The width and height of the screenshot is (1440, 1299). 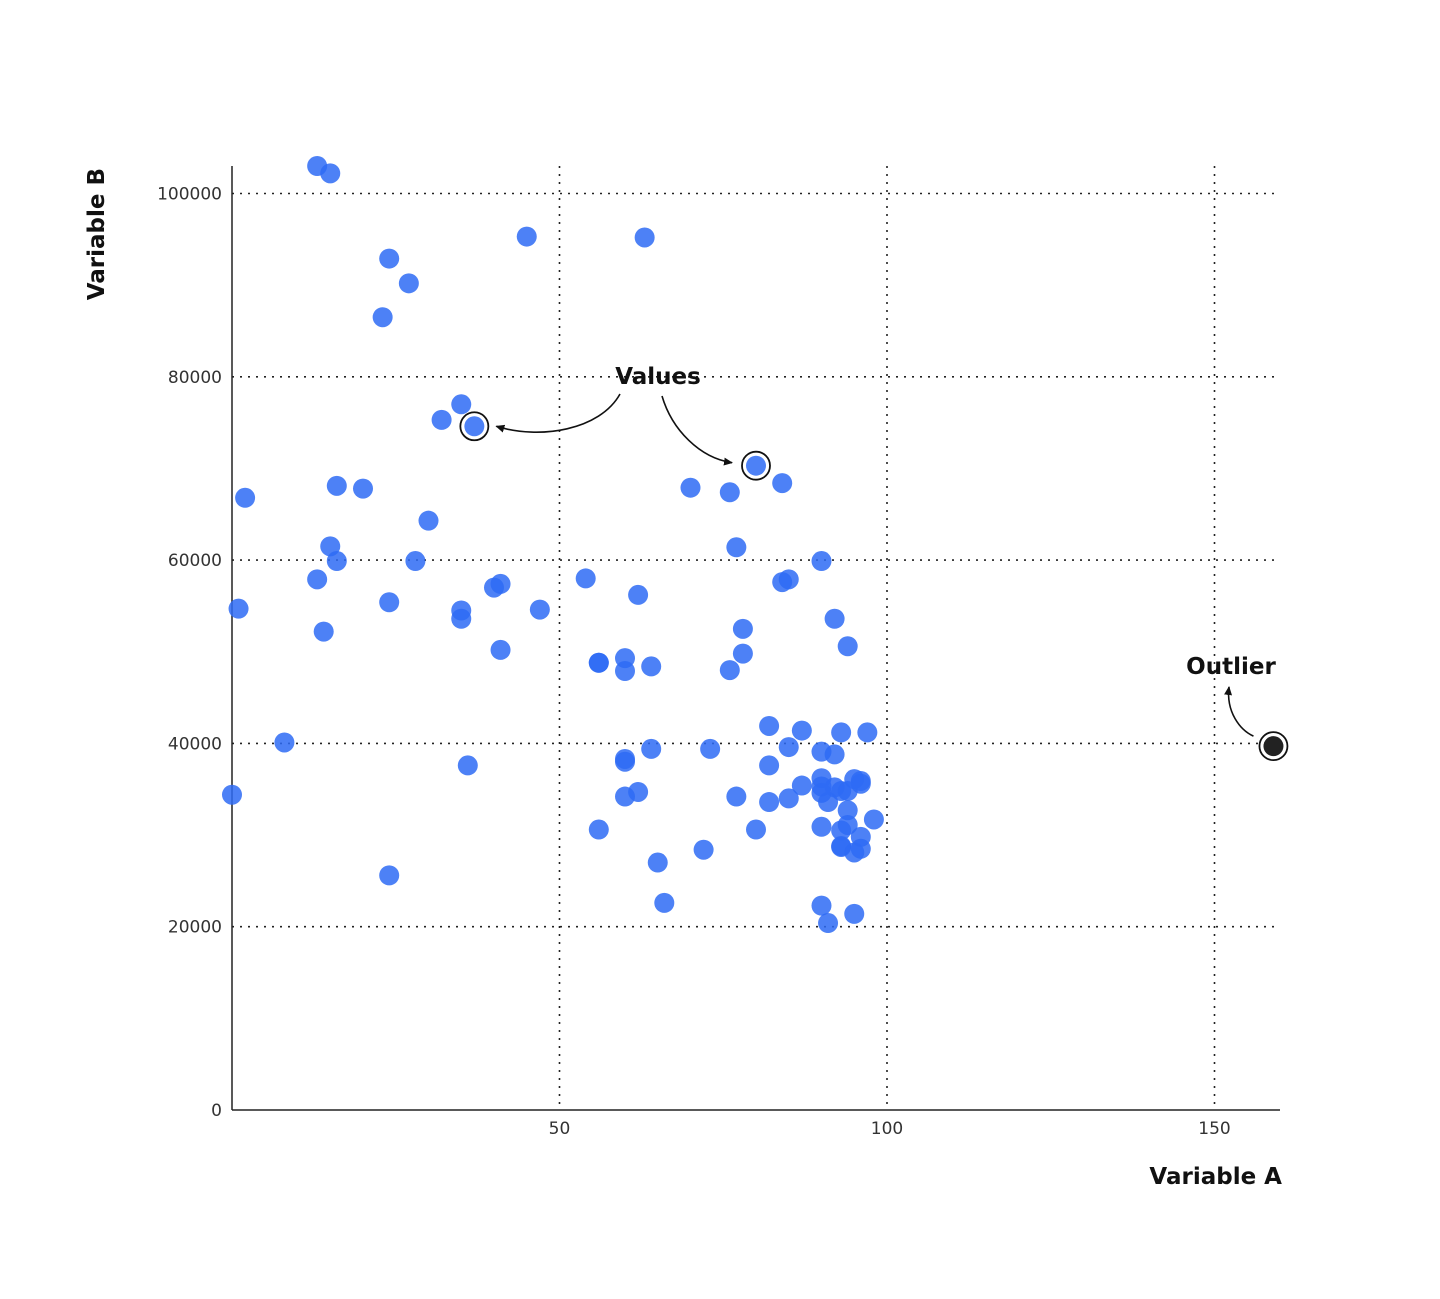 I want to click on outlier-arrow, so click(x=1239, y=711).